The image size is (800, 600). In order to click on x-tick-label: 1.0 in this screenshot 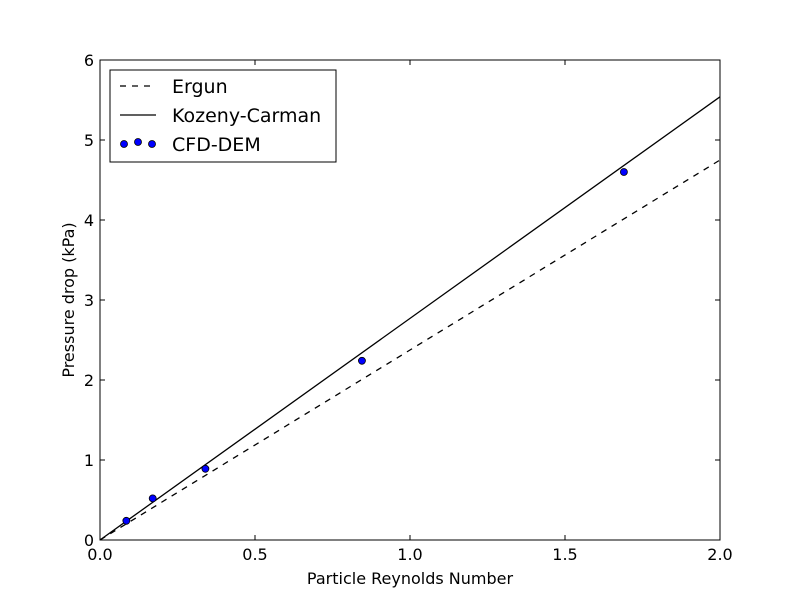, I will do `click(409, 554)`.